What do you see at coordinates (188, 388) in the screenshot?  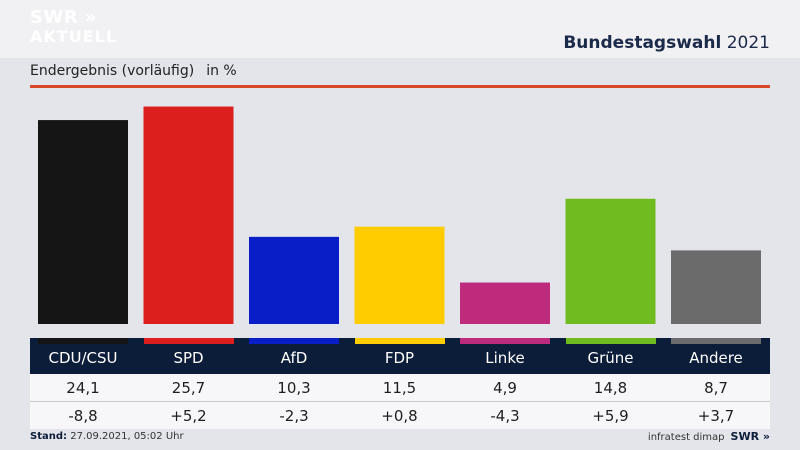 I see `value-label-spd: 25,7` at bounding box center [188, 388].